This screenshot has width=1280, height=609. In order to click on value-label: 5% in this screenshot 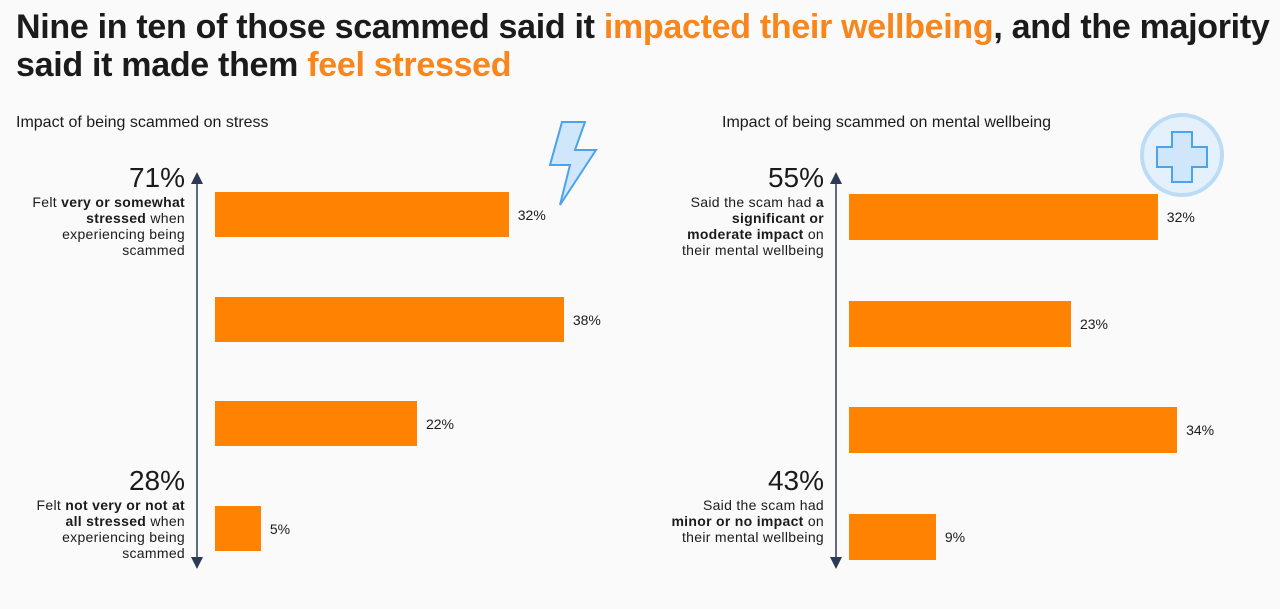, I will do `click(280, 528)`.